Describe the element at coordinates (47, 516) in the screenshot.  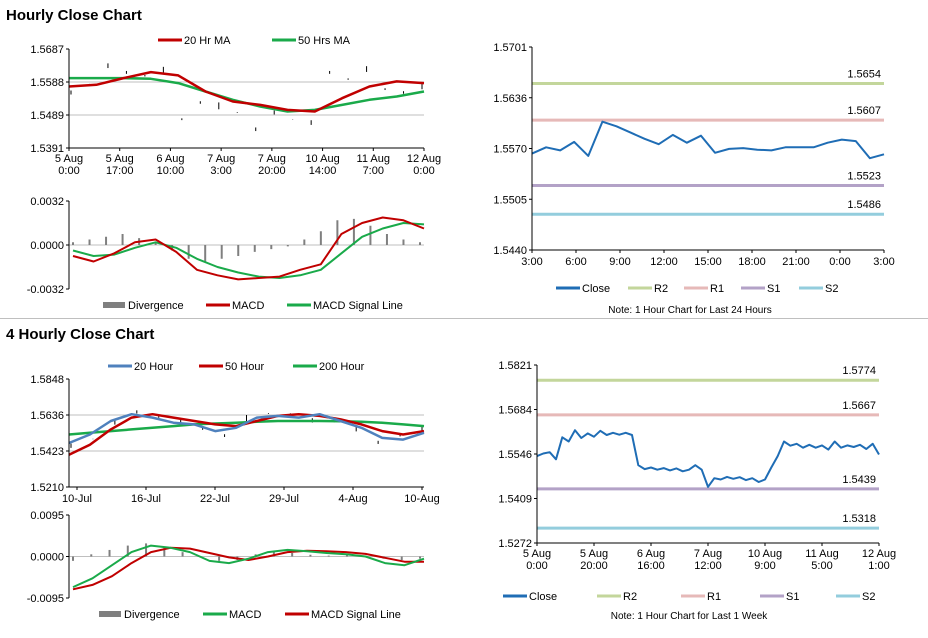
I see `four-hourly-macd-y-tick-label: 0.0095` at that location.